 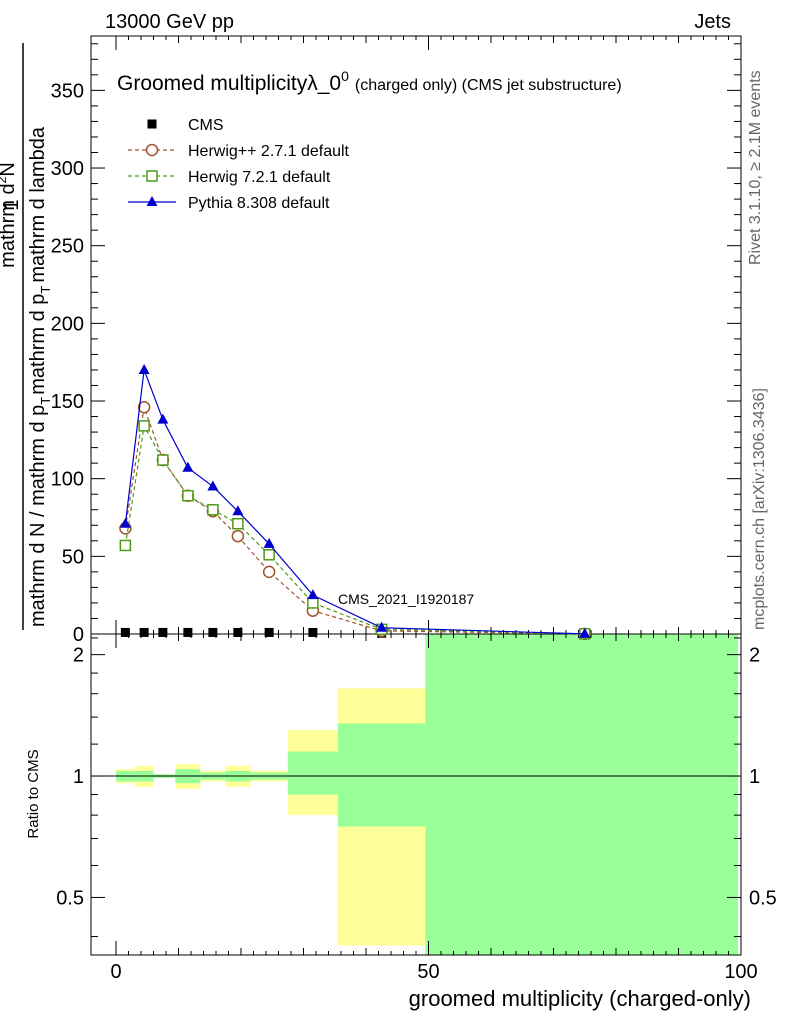 What do you see at coordinates (67, 324) in the screenshot?
I see `y-tick-label-200: 200` at bounding box center [67, 324].